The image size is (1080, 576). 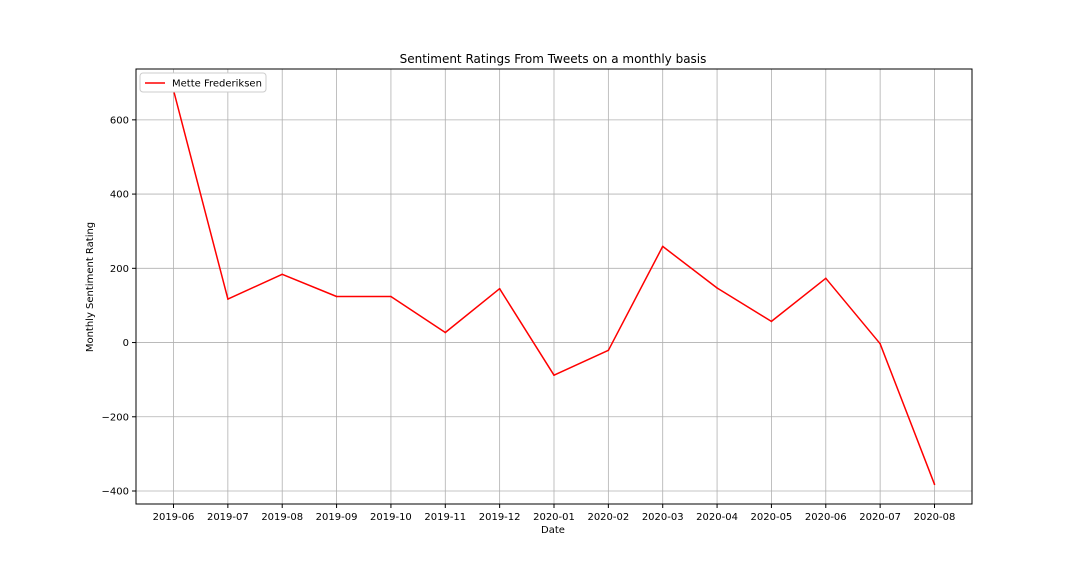 What do you see at coordinates (119, 195) in the screenshot?
I see `y-tick-label: 400` at bounding box center [119, 195].